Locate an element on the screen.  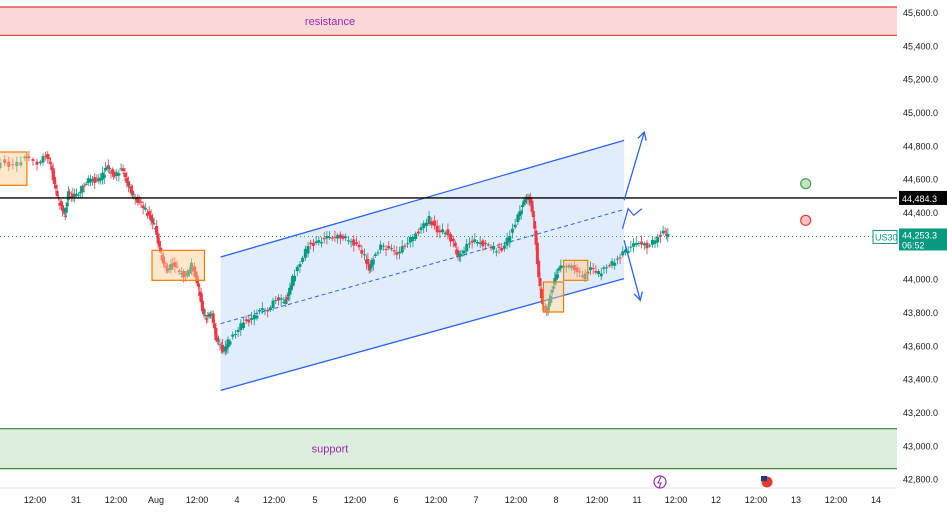
resistance-zone is located at coordinates (448, 21).